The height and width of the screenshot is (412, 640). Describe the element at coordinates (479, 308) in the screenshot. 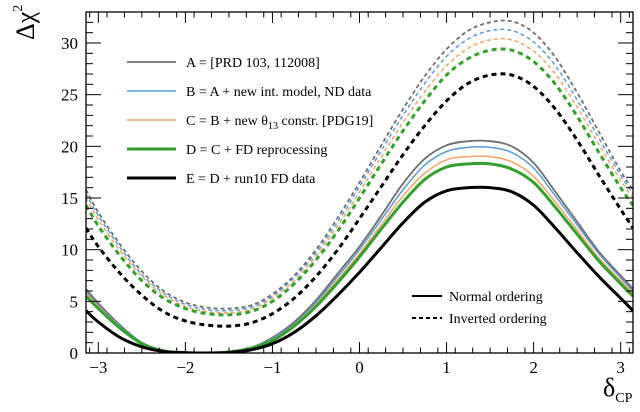

I see `legend-lower: Normal ordering Inverted ordering` at that location.